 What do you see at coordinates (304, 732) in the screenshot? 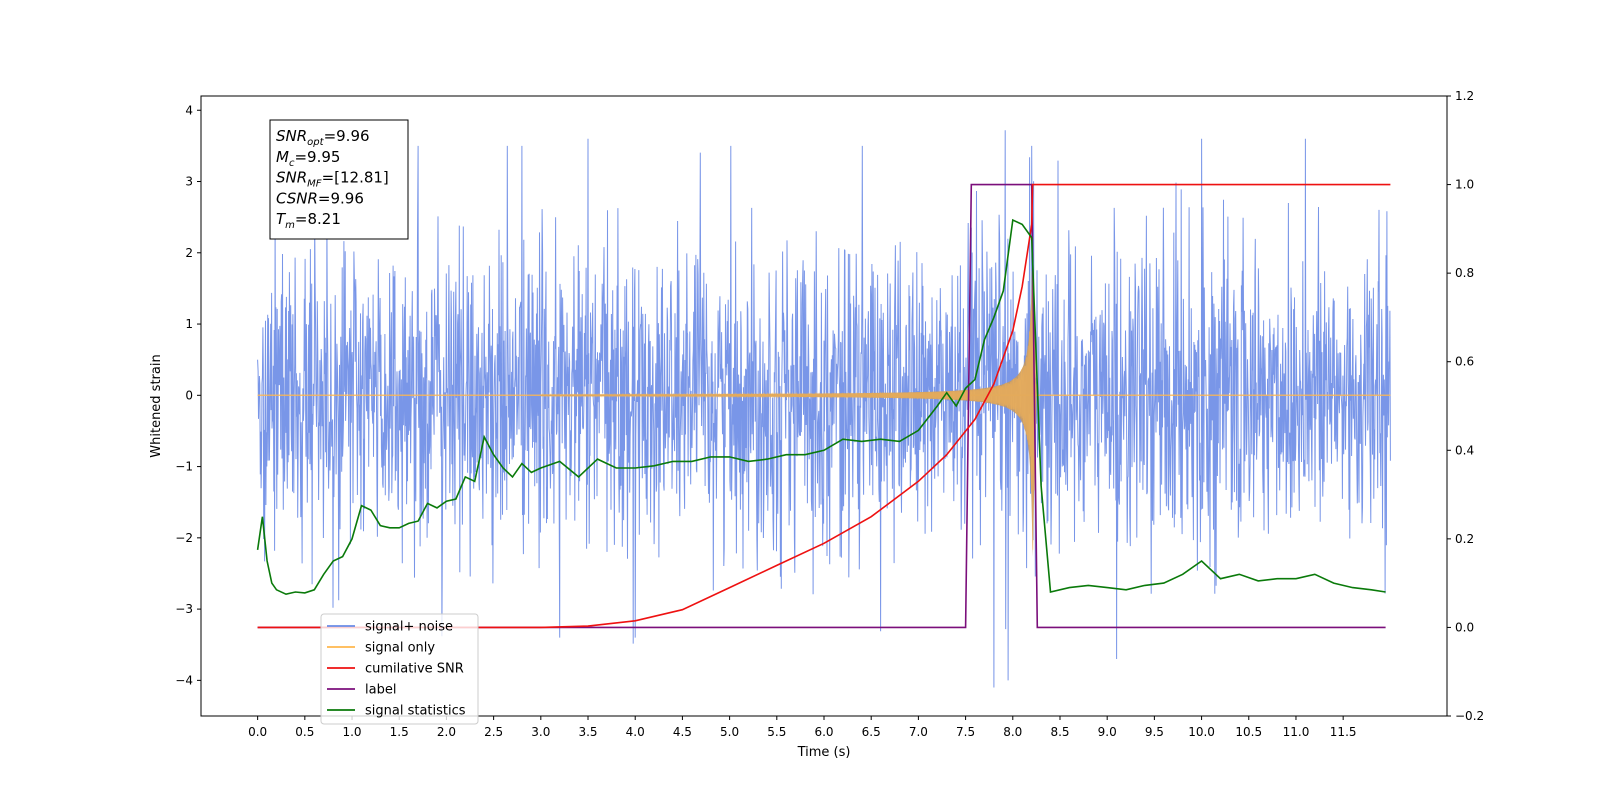
I see `x-tick-label: 0.5` at bounding box center [304, 732].